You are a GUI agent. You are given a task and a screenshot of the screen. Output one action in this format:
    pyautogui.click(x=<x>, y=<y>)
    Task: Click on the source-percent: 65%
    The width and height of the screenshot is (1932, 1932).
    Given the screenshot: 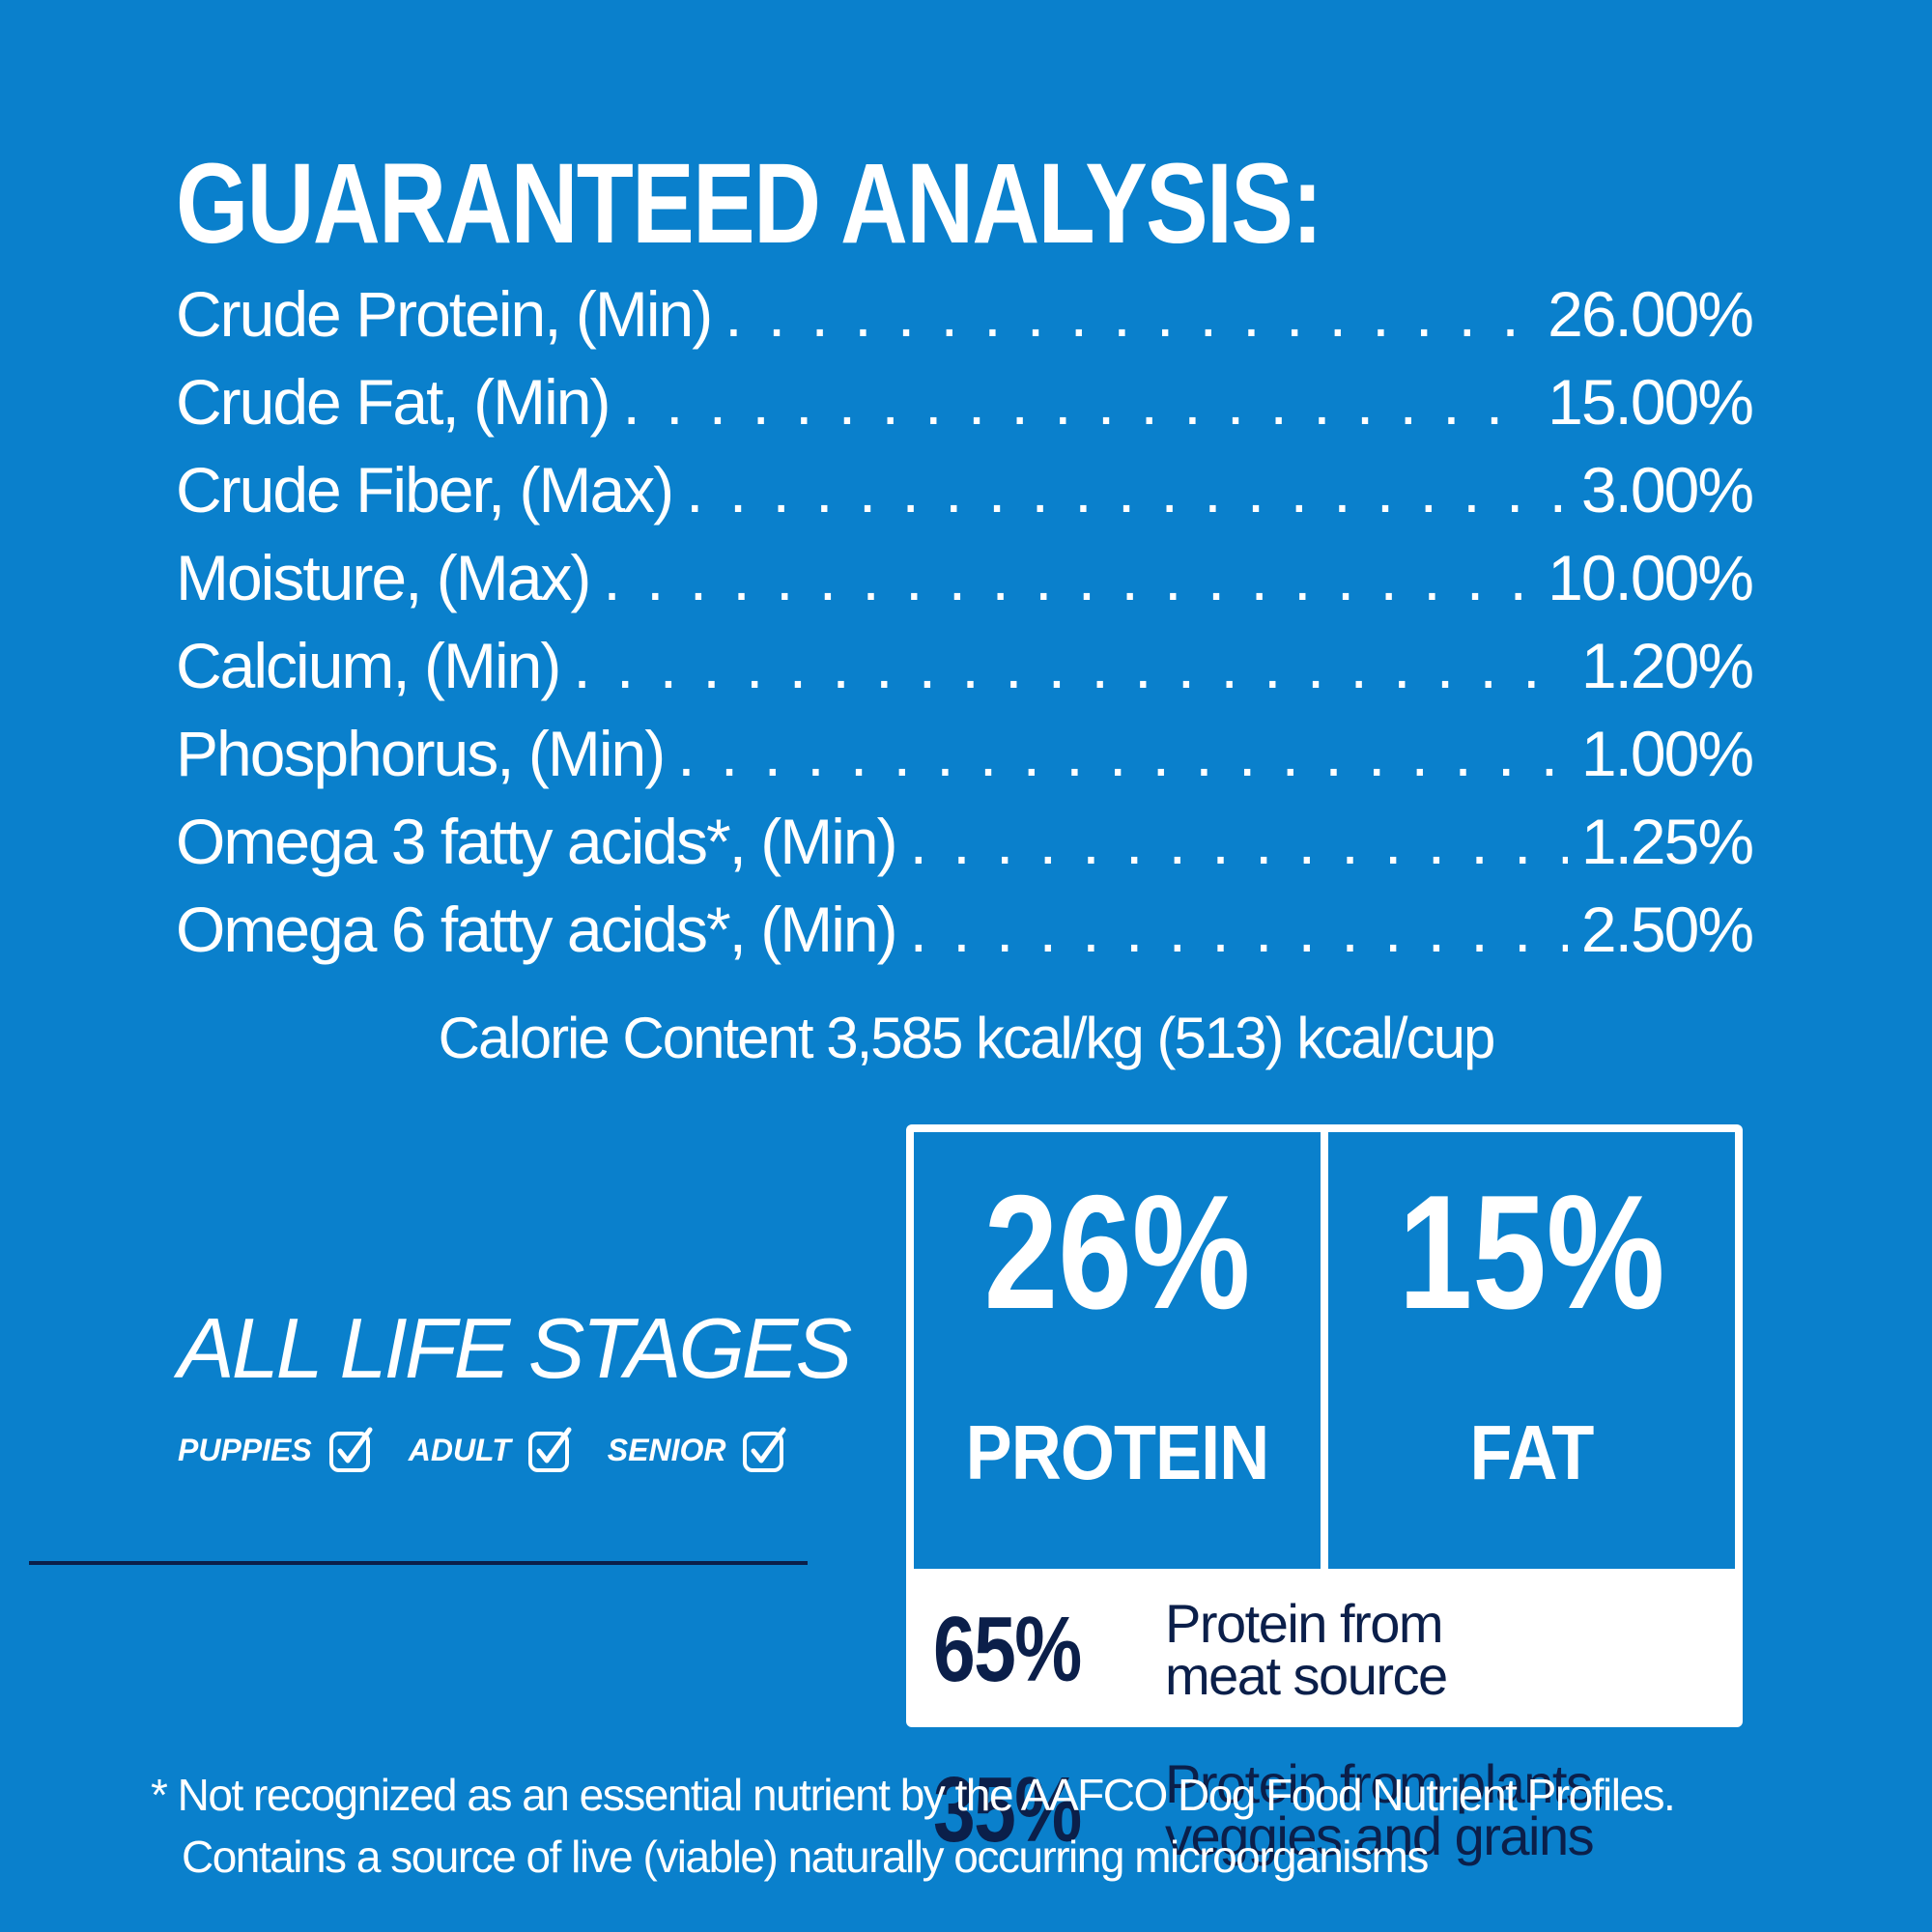 What is the action you would take?
    pyautogui.click(x=1008, y=1649)
    